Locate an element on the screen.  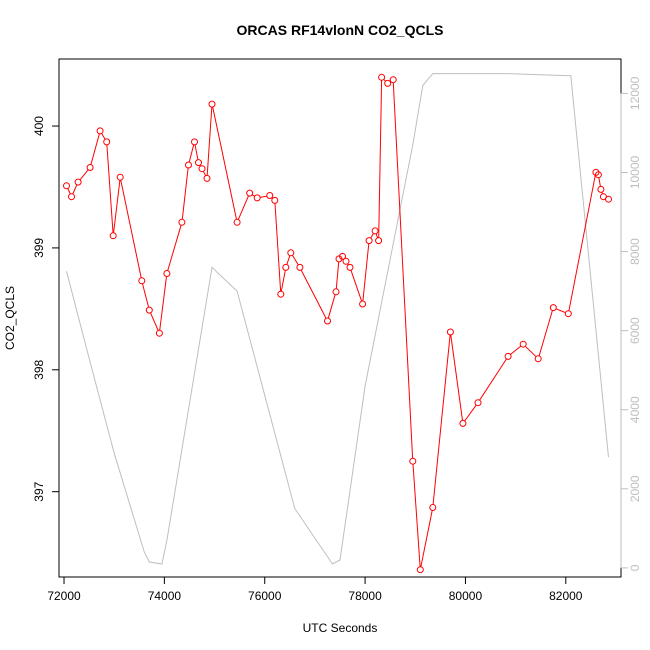
x-tick-label: 78000 is located at coordinates (365, 596).